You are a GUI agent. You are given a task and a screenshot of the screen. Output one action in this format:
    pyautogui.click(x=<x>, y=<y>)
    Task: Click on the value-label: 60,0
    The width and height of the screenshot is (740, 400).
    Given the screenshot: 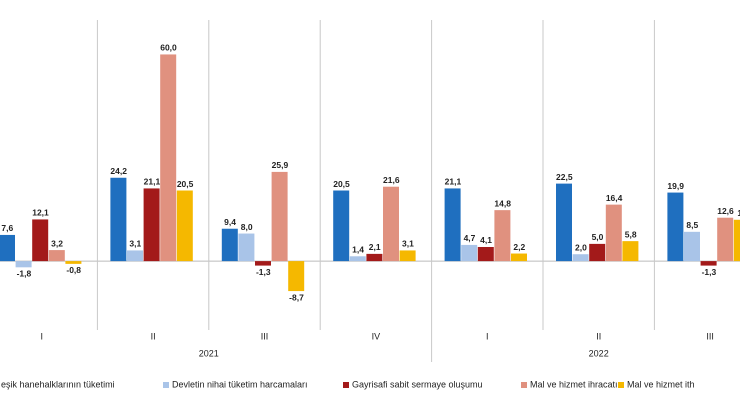 What is the action you would take?
    pyautogui.click(x=168, y=48)
    